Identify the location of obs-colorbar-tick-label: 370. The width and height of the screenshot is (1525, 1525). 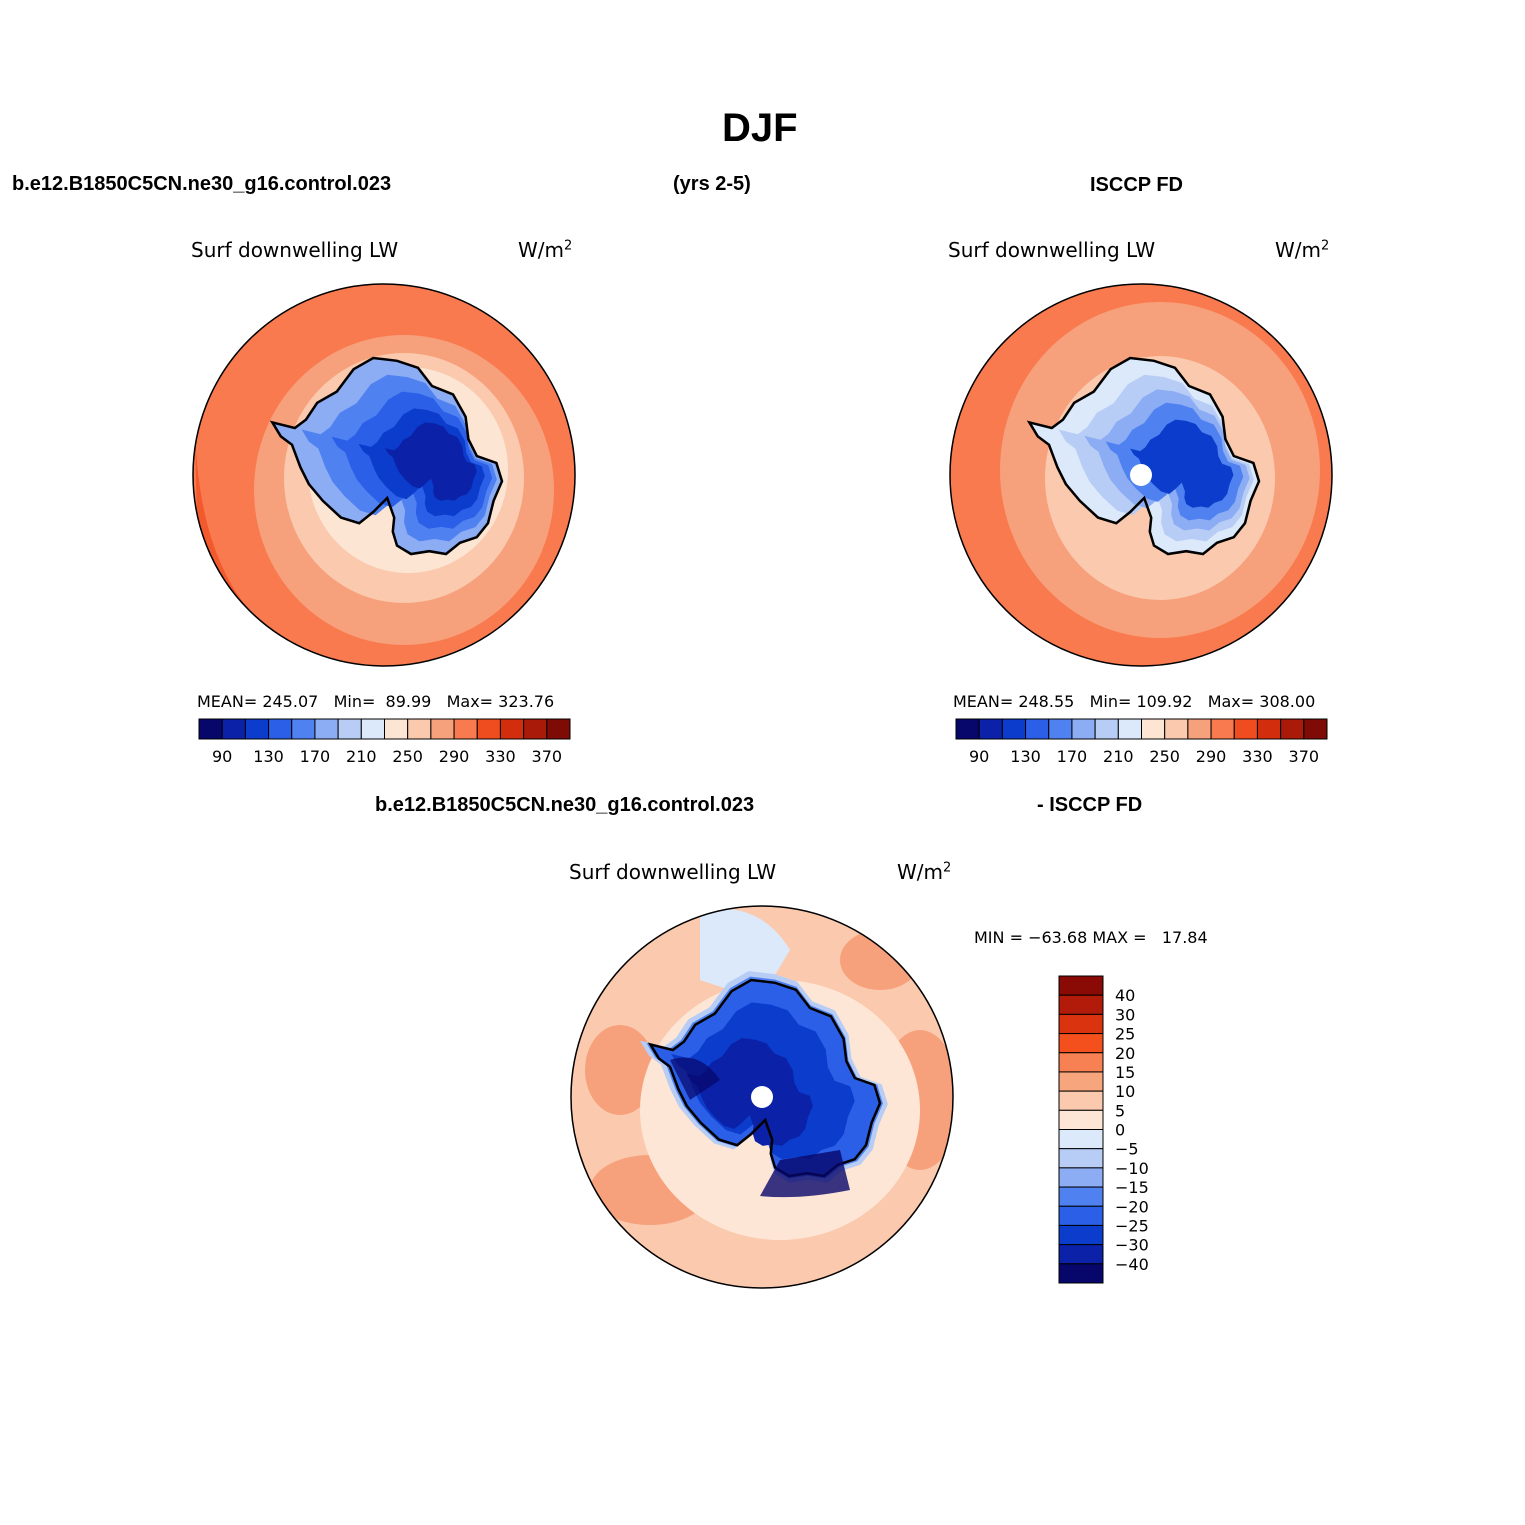
(1304, 756).